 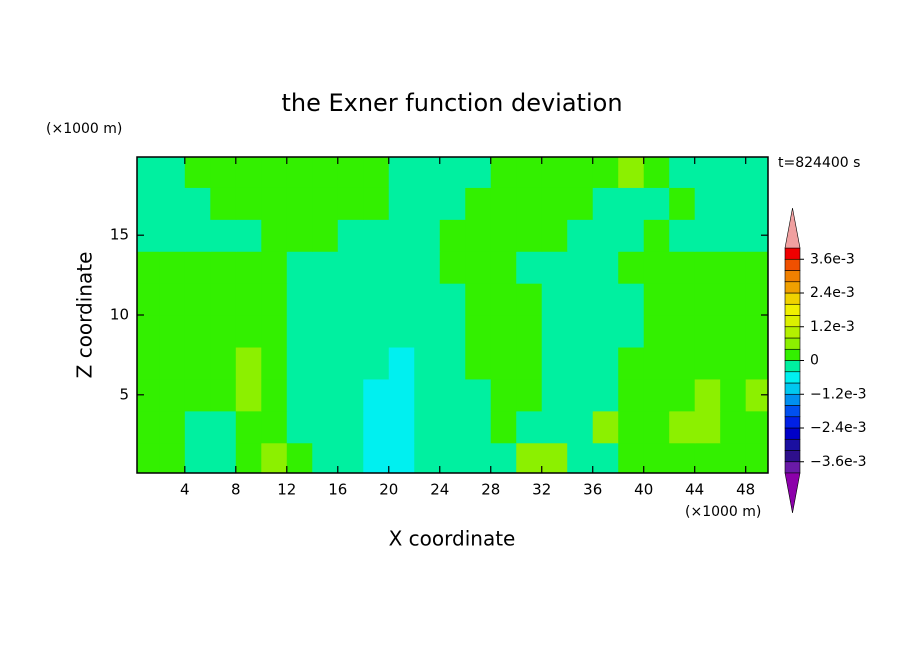 What do you see at coordinates (745, 490) in the screenshot?
I see `x-tick-label: 48` at bounding box center [745, 490].